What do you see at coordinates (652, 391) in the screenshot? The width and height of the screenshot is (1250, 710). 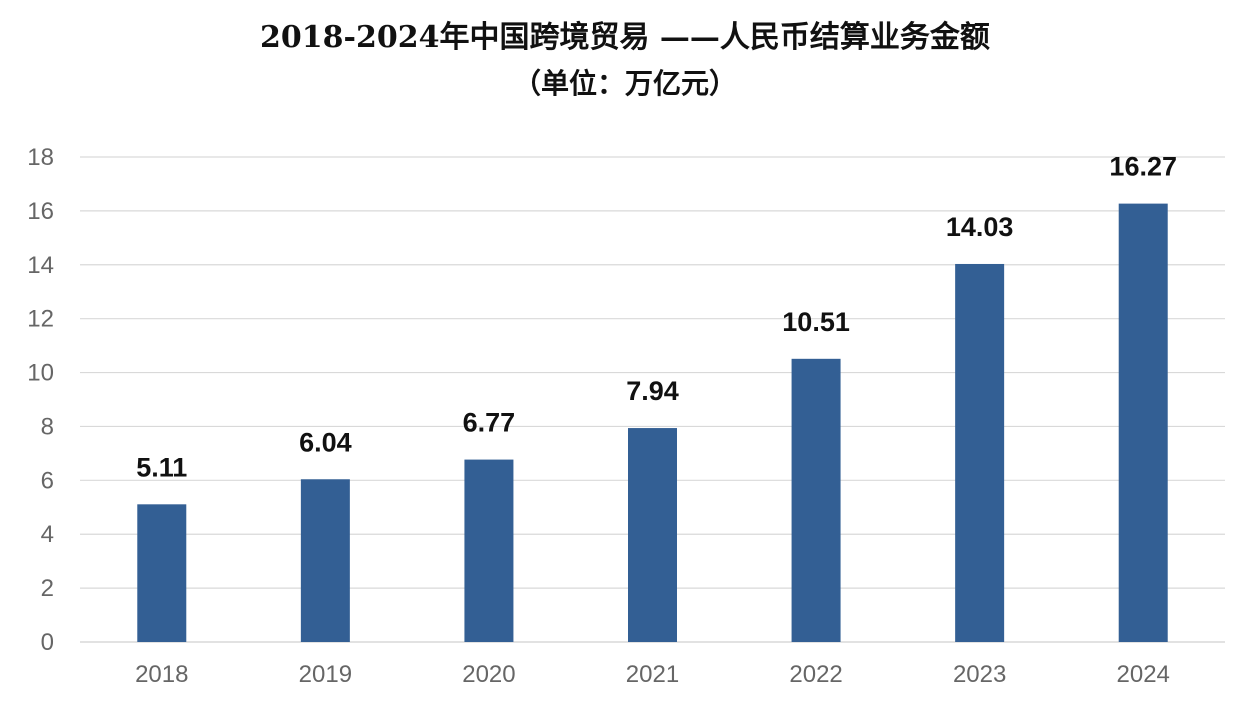 I see `data-label: 7.94` at bounding box center [652, 391].